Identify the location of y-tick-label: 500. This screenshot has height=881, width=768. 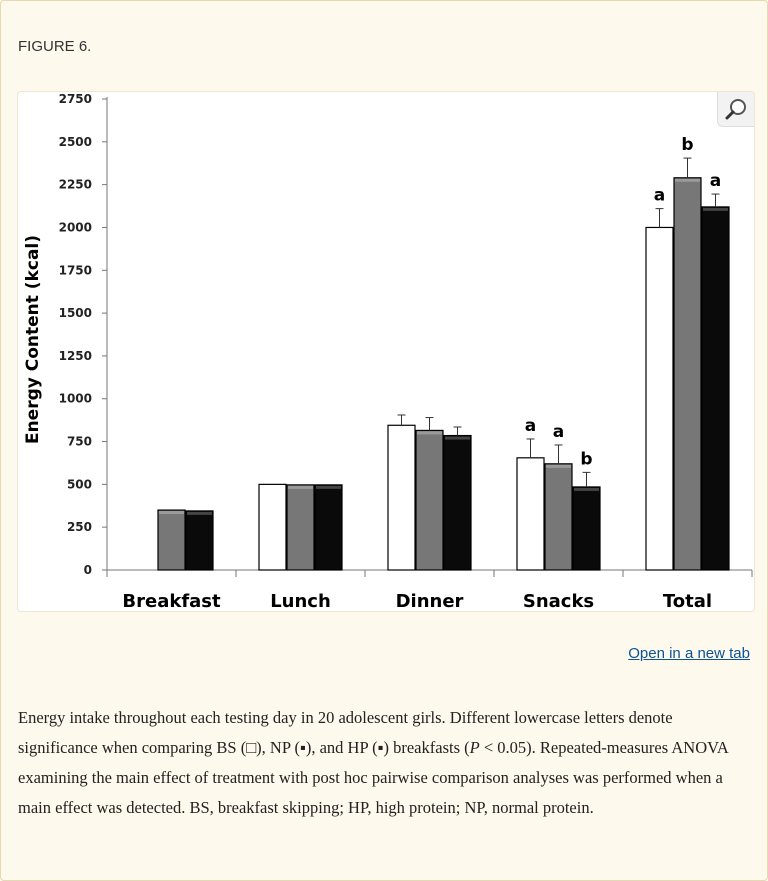
(79, 484).